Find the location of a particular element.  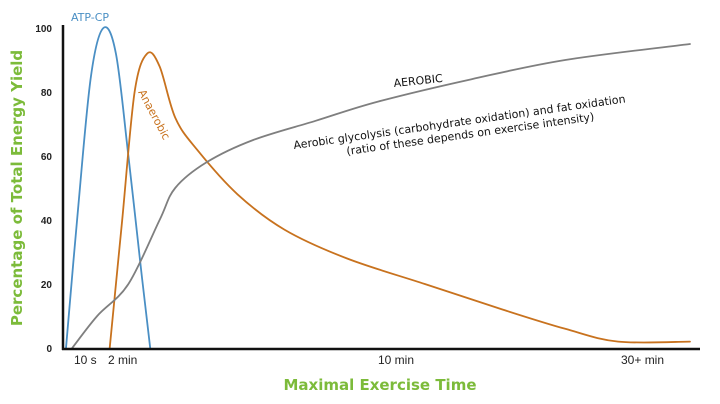

y-tick-label-0: 0 is located at coordinates (49, 349).